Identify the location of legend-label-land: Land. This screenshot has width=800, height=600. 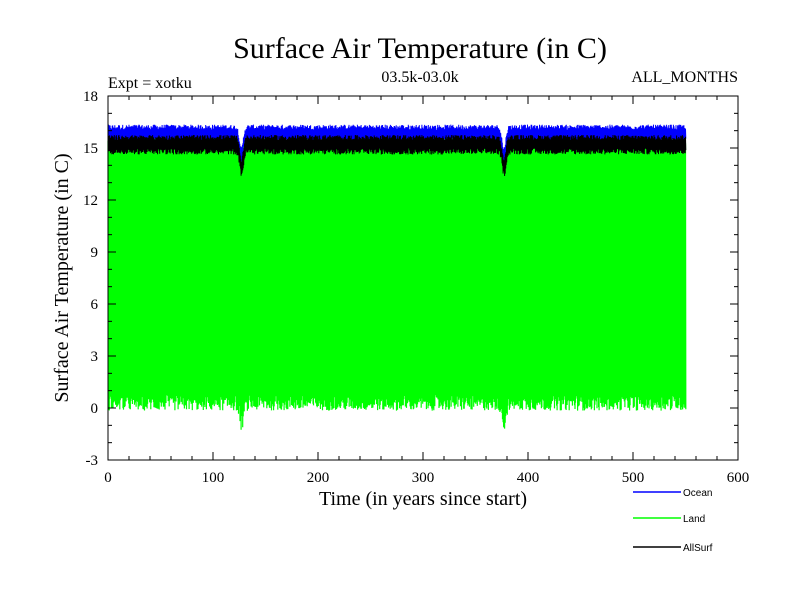
(694, 519).